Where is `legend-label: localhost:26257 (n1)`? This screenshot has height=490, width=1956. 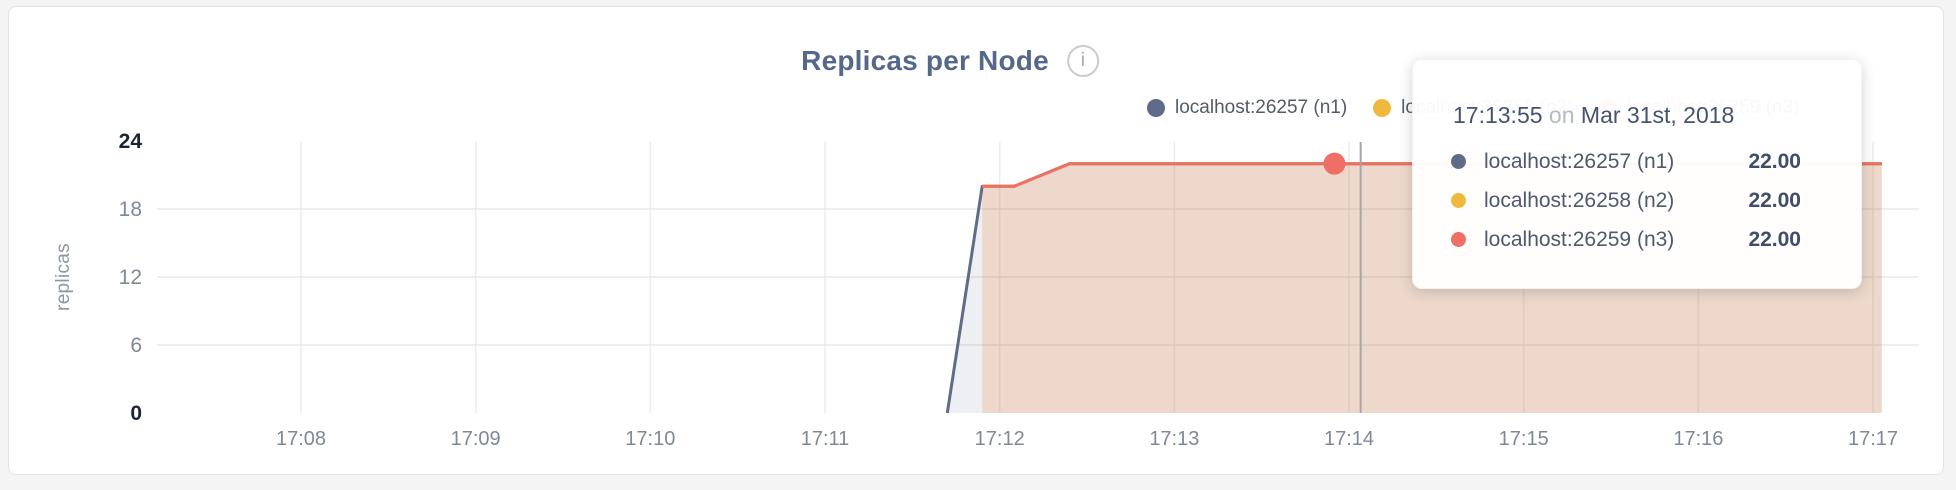
legend-label: localhost:26257 (n1) is located at coordinates (1261, 107).